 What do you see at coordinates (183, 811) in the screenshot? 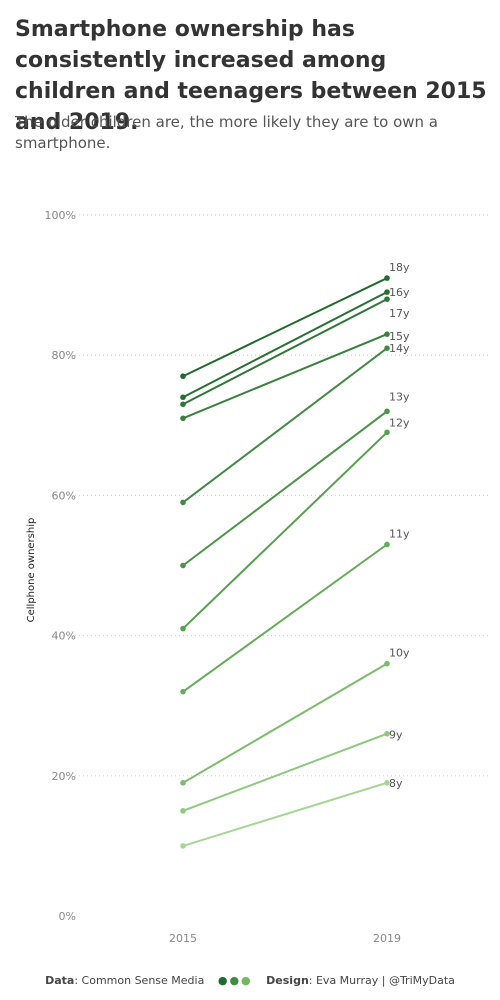
I see `data-point-9y-2015` at bounding box center [183, 811].